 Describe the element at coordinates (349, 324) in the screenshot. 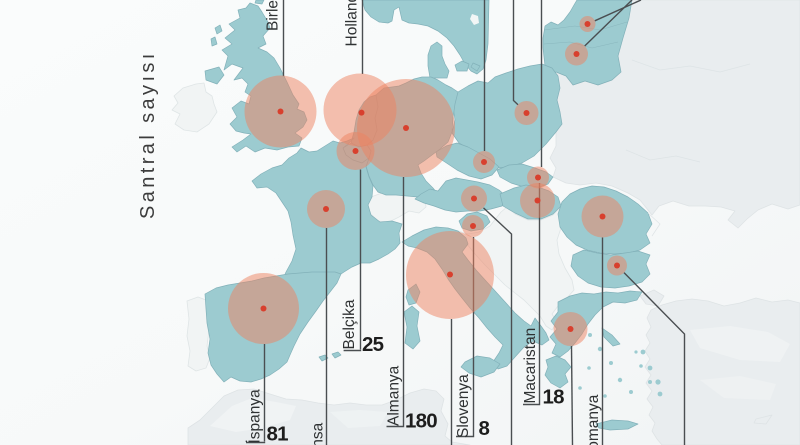

I see `svg-text: Belçika` at that location.